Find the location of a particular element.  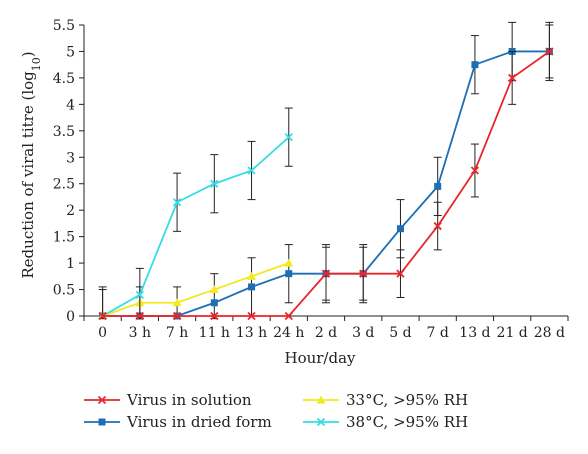

y-tick-label: 3 is located at coordinates (70, 158).